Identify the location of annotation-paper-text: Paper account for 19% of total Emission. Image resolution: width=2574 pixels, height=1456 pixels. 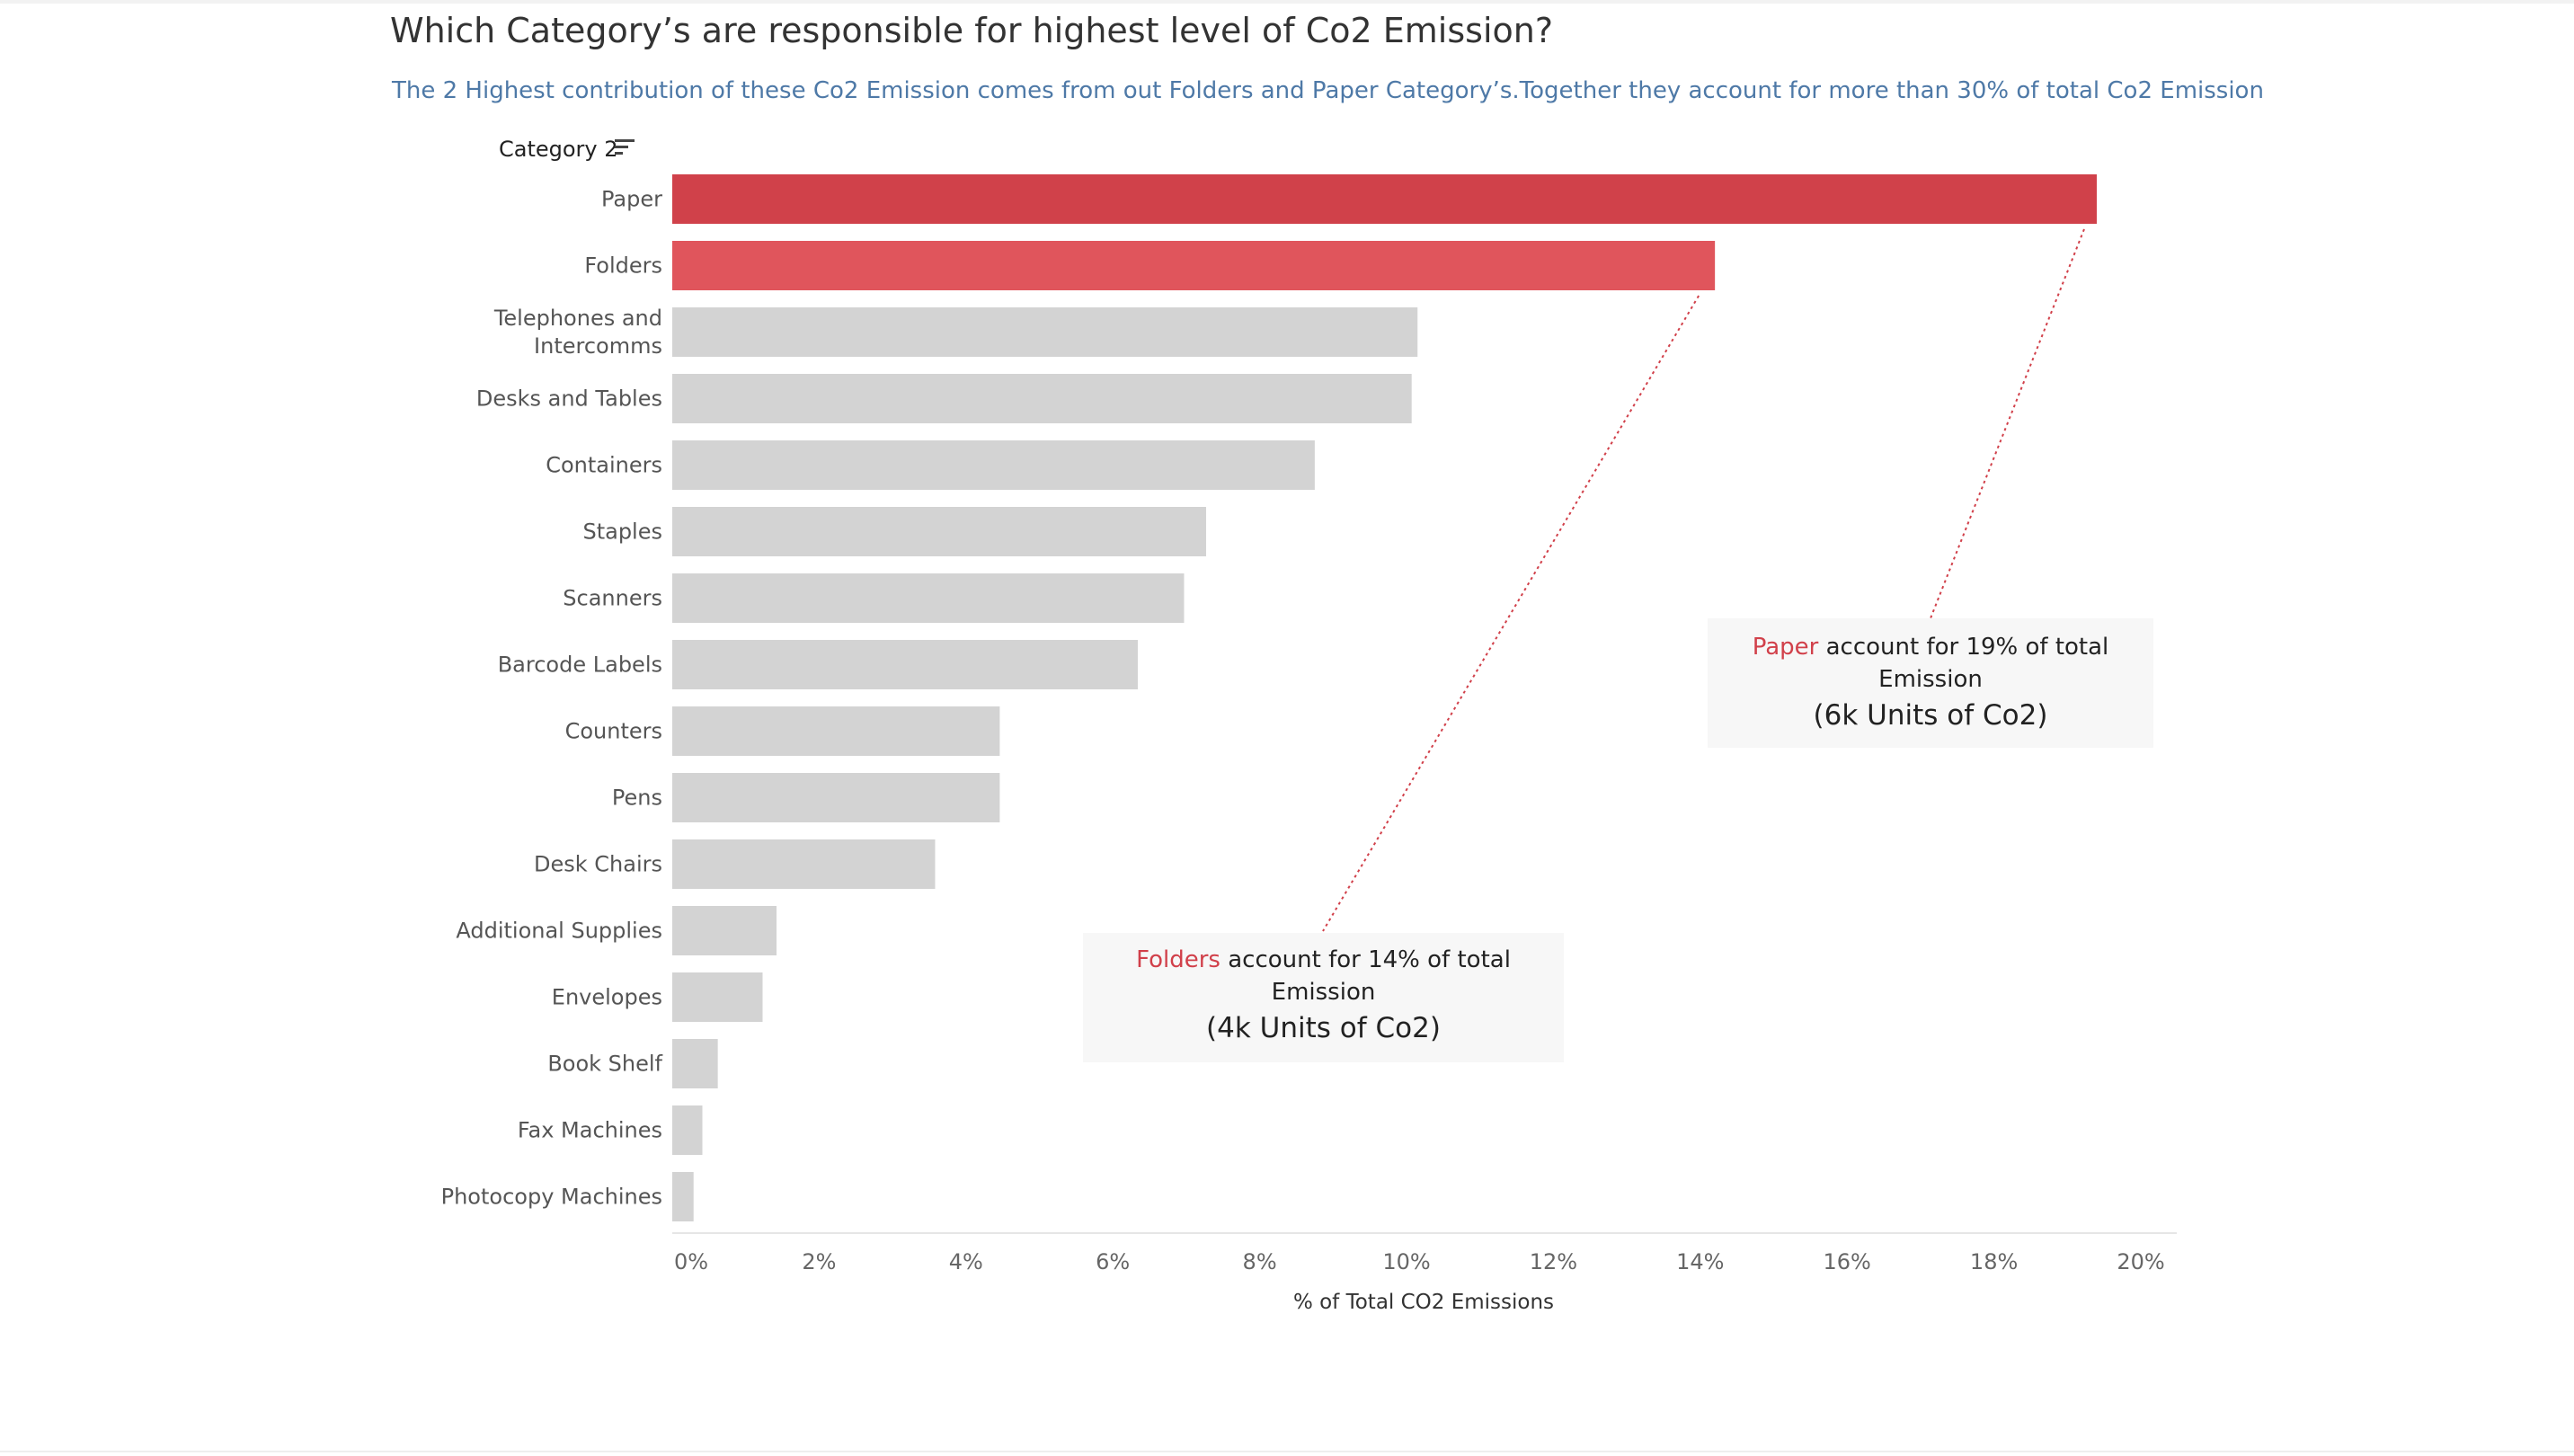
(1930, 663).